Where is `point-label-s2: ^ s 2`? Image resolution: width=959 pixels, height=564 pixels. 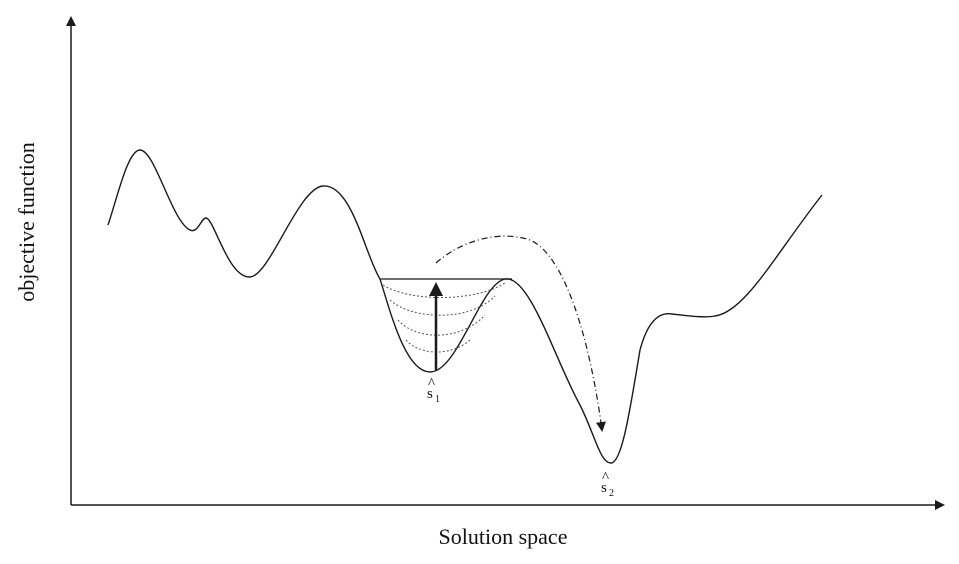
point-label-s2: ^ s 2 is located at coordinates (607, 484).